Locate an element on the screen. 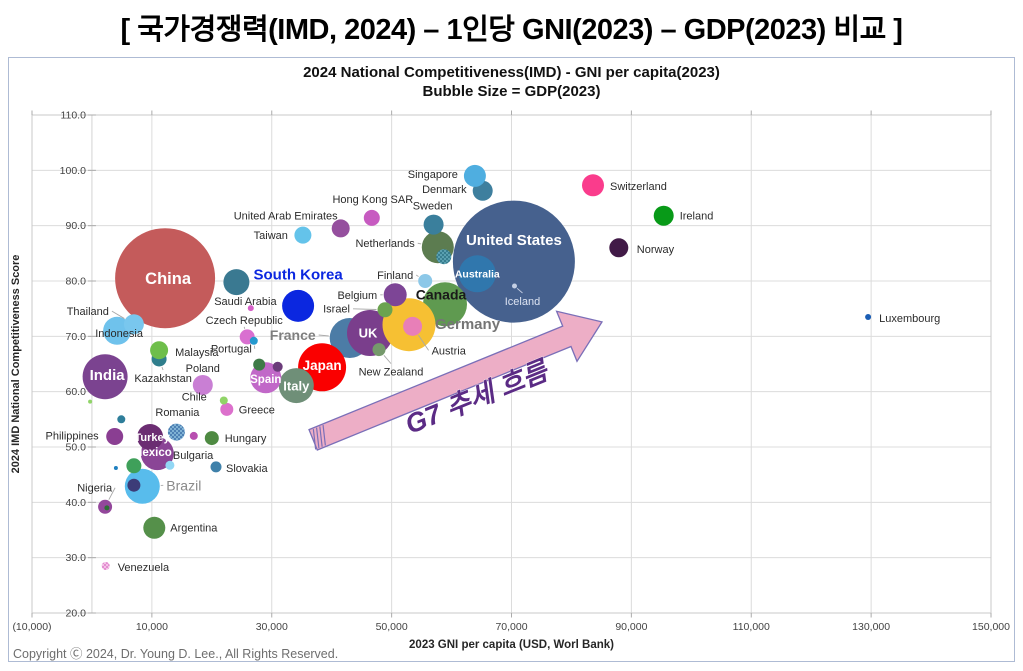  bubble-south-korea is located at coordinates (298, 305).